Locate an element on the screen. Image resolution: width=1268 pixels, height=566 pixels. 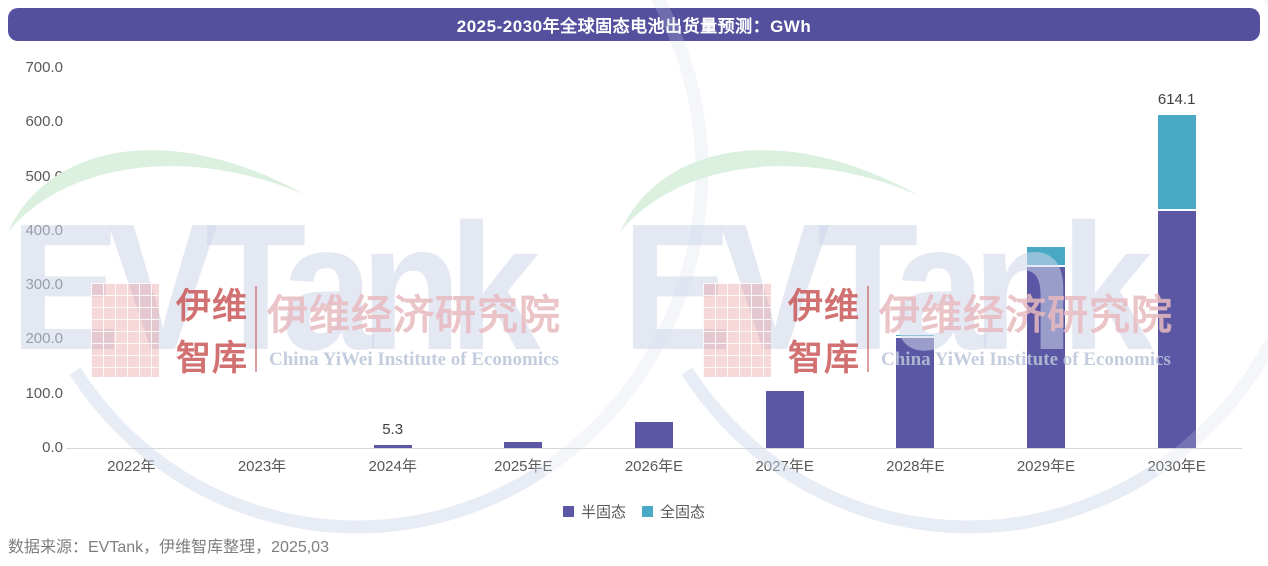
y-tick-label: 300.0 is located at coordinates (44, 285).